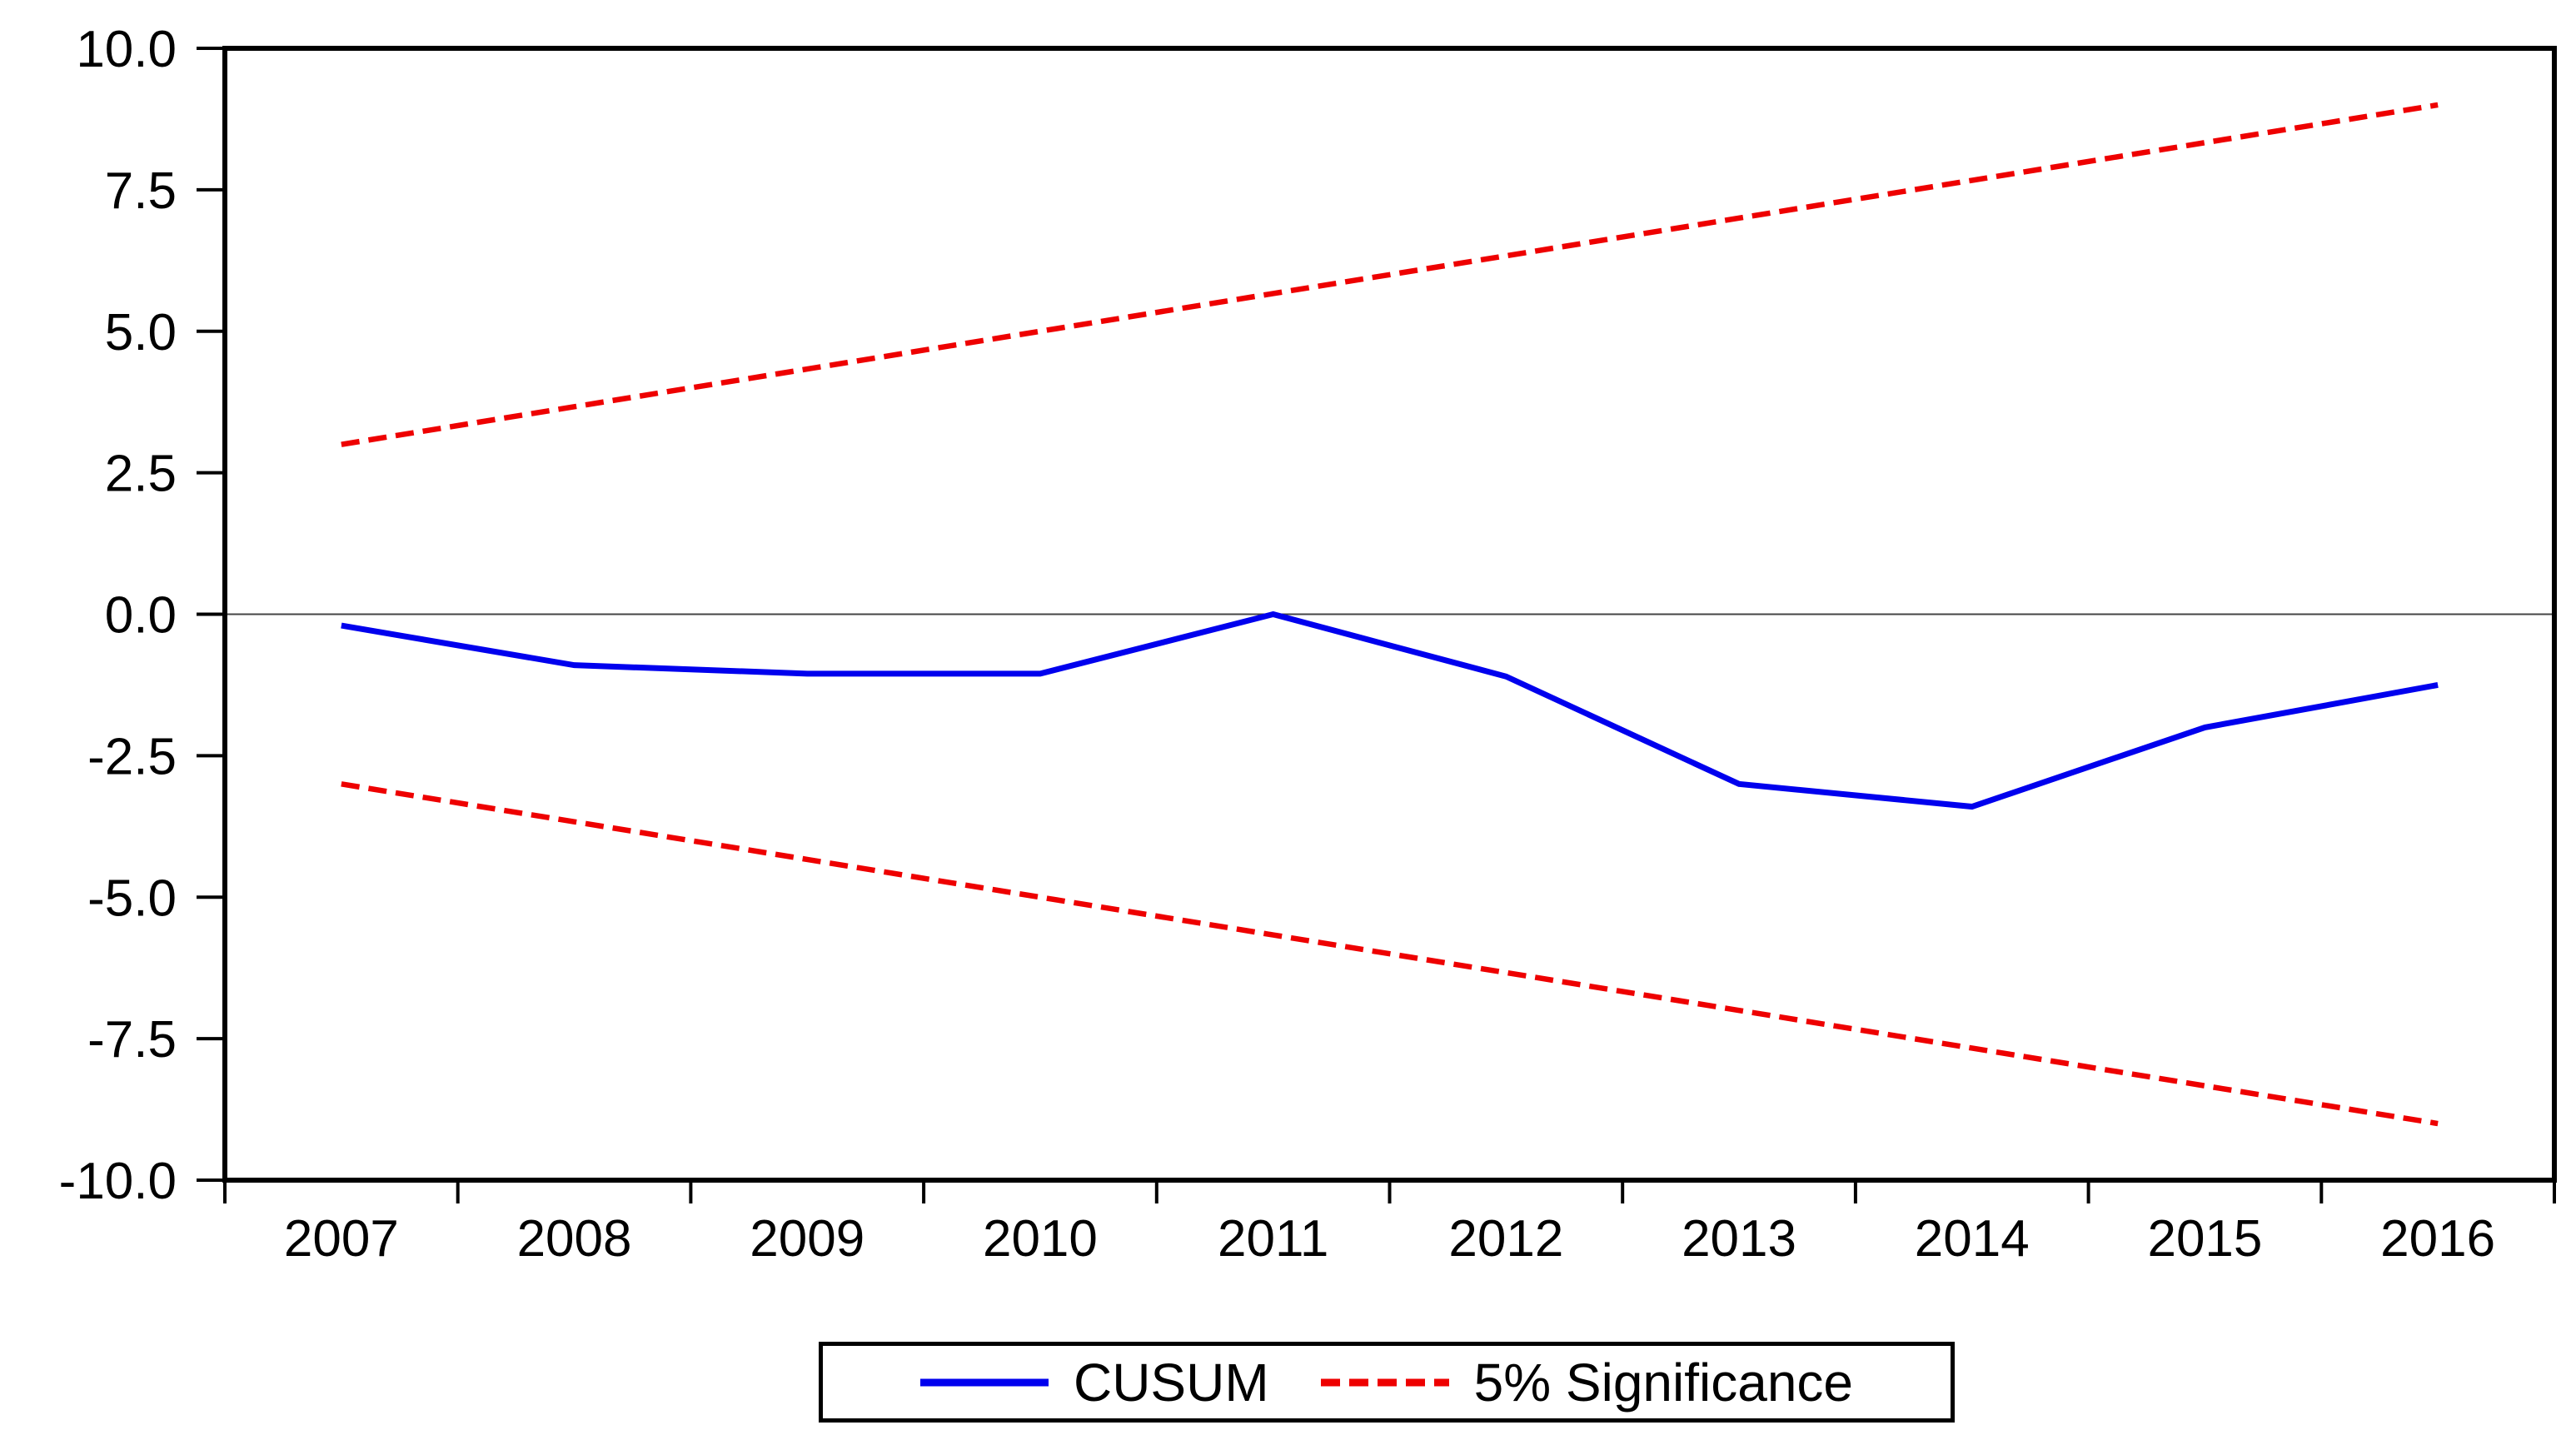 The image size is (2576, 1450). Describe the element at coordinates (984, 1382) in the screenshot. I see `cusum-line-swatch` at that location.